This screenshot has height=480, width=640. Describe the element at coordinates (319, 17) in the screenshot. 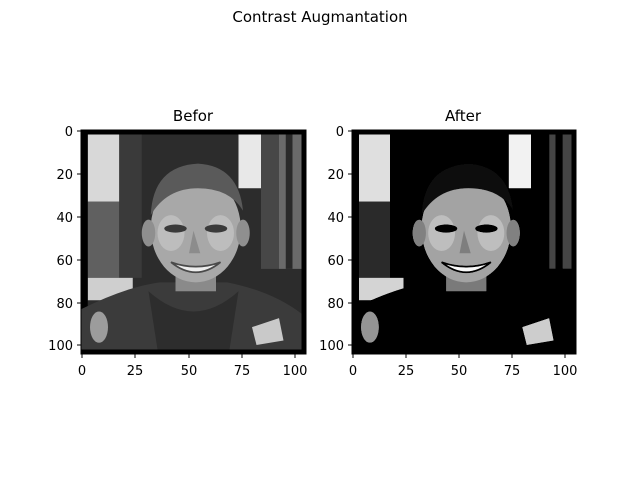

I see `figure-title: Contrast Augmantation` at that location.